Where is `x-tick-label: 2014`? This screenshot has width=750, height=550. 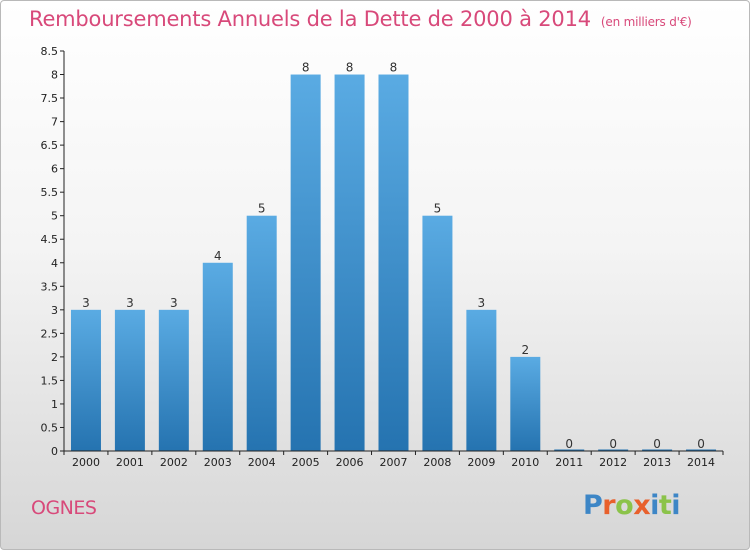
x-tick-label: 2014 is located at coordinates (701, 462).